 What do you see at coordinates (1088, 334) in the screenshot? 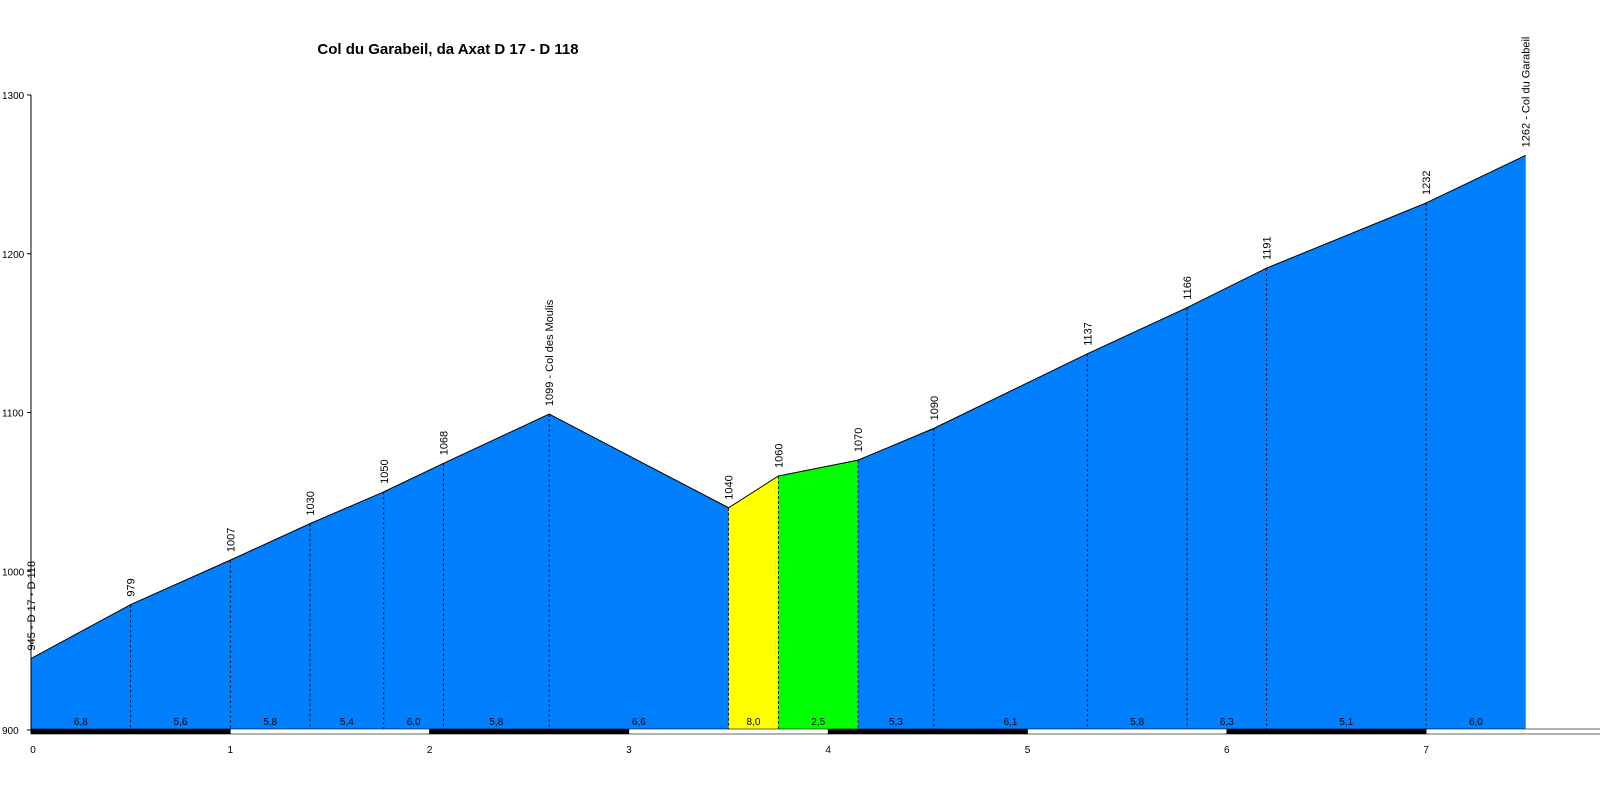
I see `altitude-label: 1137` at bounding box center [1088, 334].